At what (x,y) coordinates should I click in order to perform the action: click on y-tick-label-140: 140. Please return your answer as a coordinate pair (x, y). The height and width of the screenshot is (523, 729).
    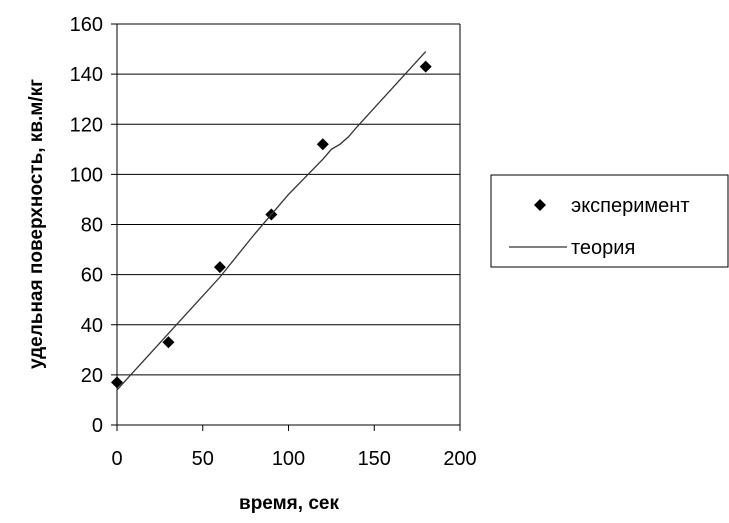
    Looking at the image, I should click on (86, 75).